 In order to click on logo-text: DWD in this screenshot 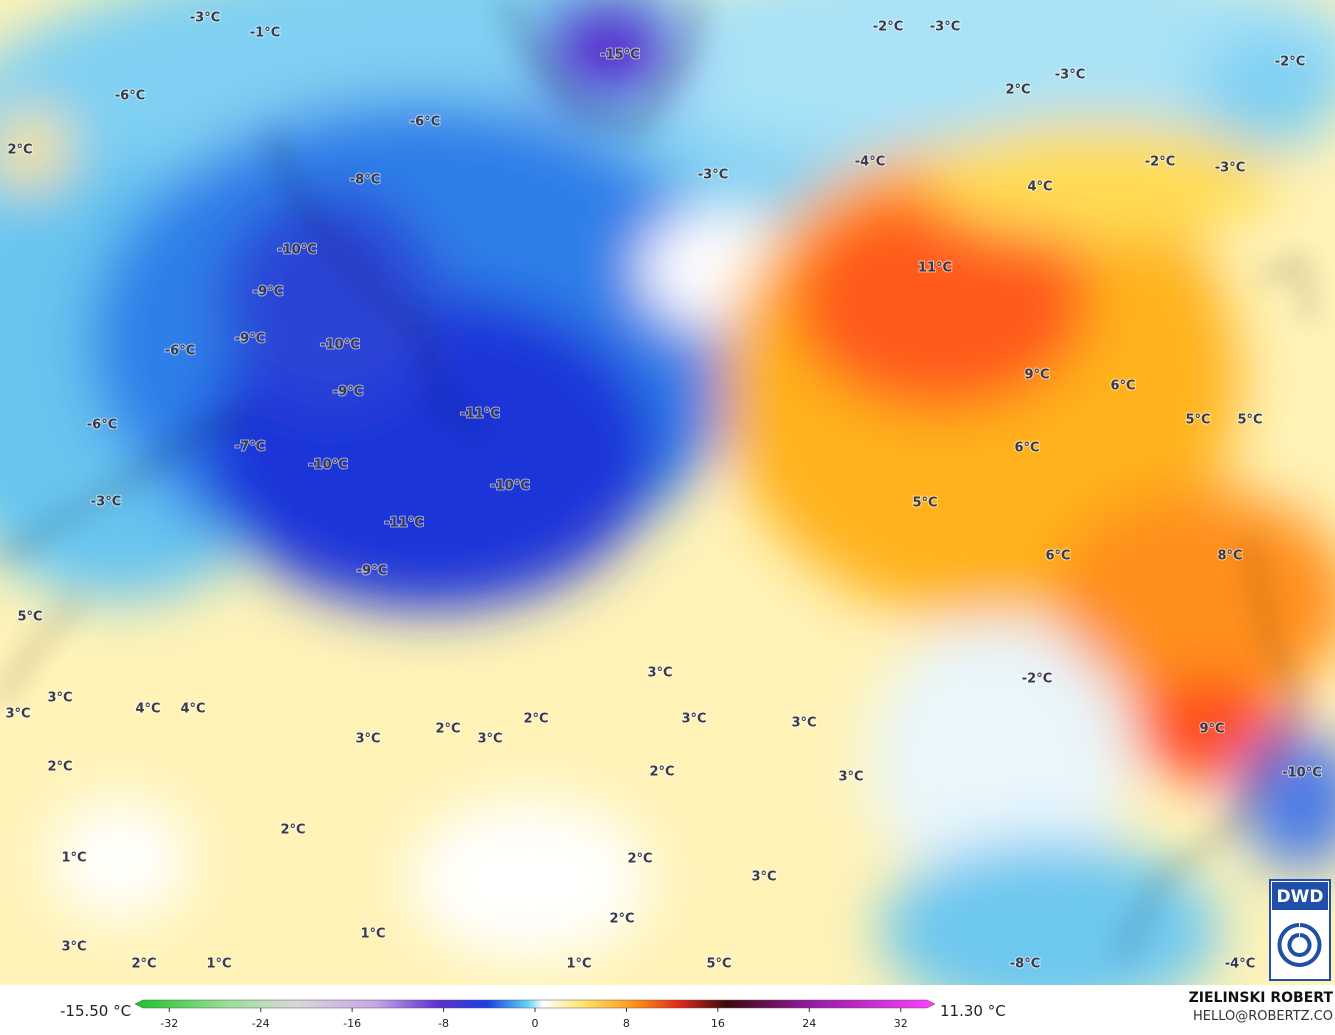, I will do `click(1300, 897)`.